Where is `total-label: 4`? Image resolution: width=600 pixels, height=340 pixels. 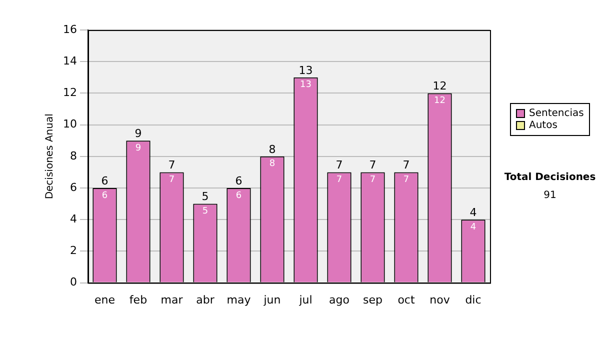
total-label: 4 is located at coordinates (473, 212).